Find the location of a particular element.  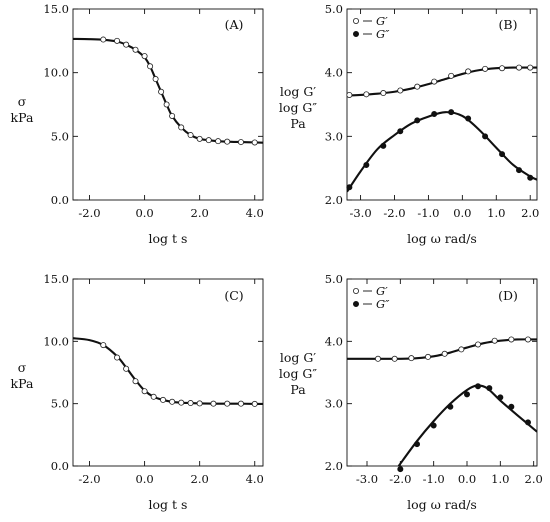

panel-tag: (B) is located at coordinates (508, 24).